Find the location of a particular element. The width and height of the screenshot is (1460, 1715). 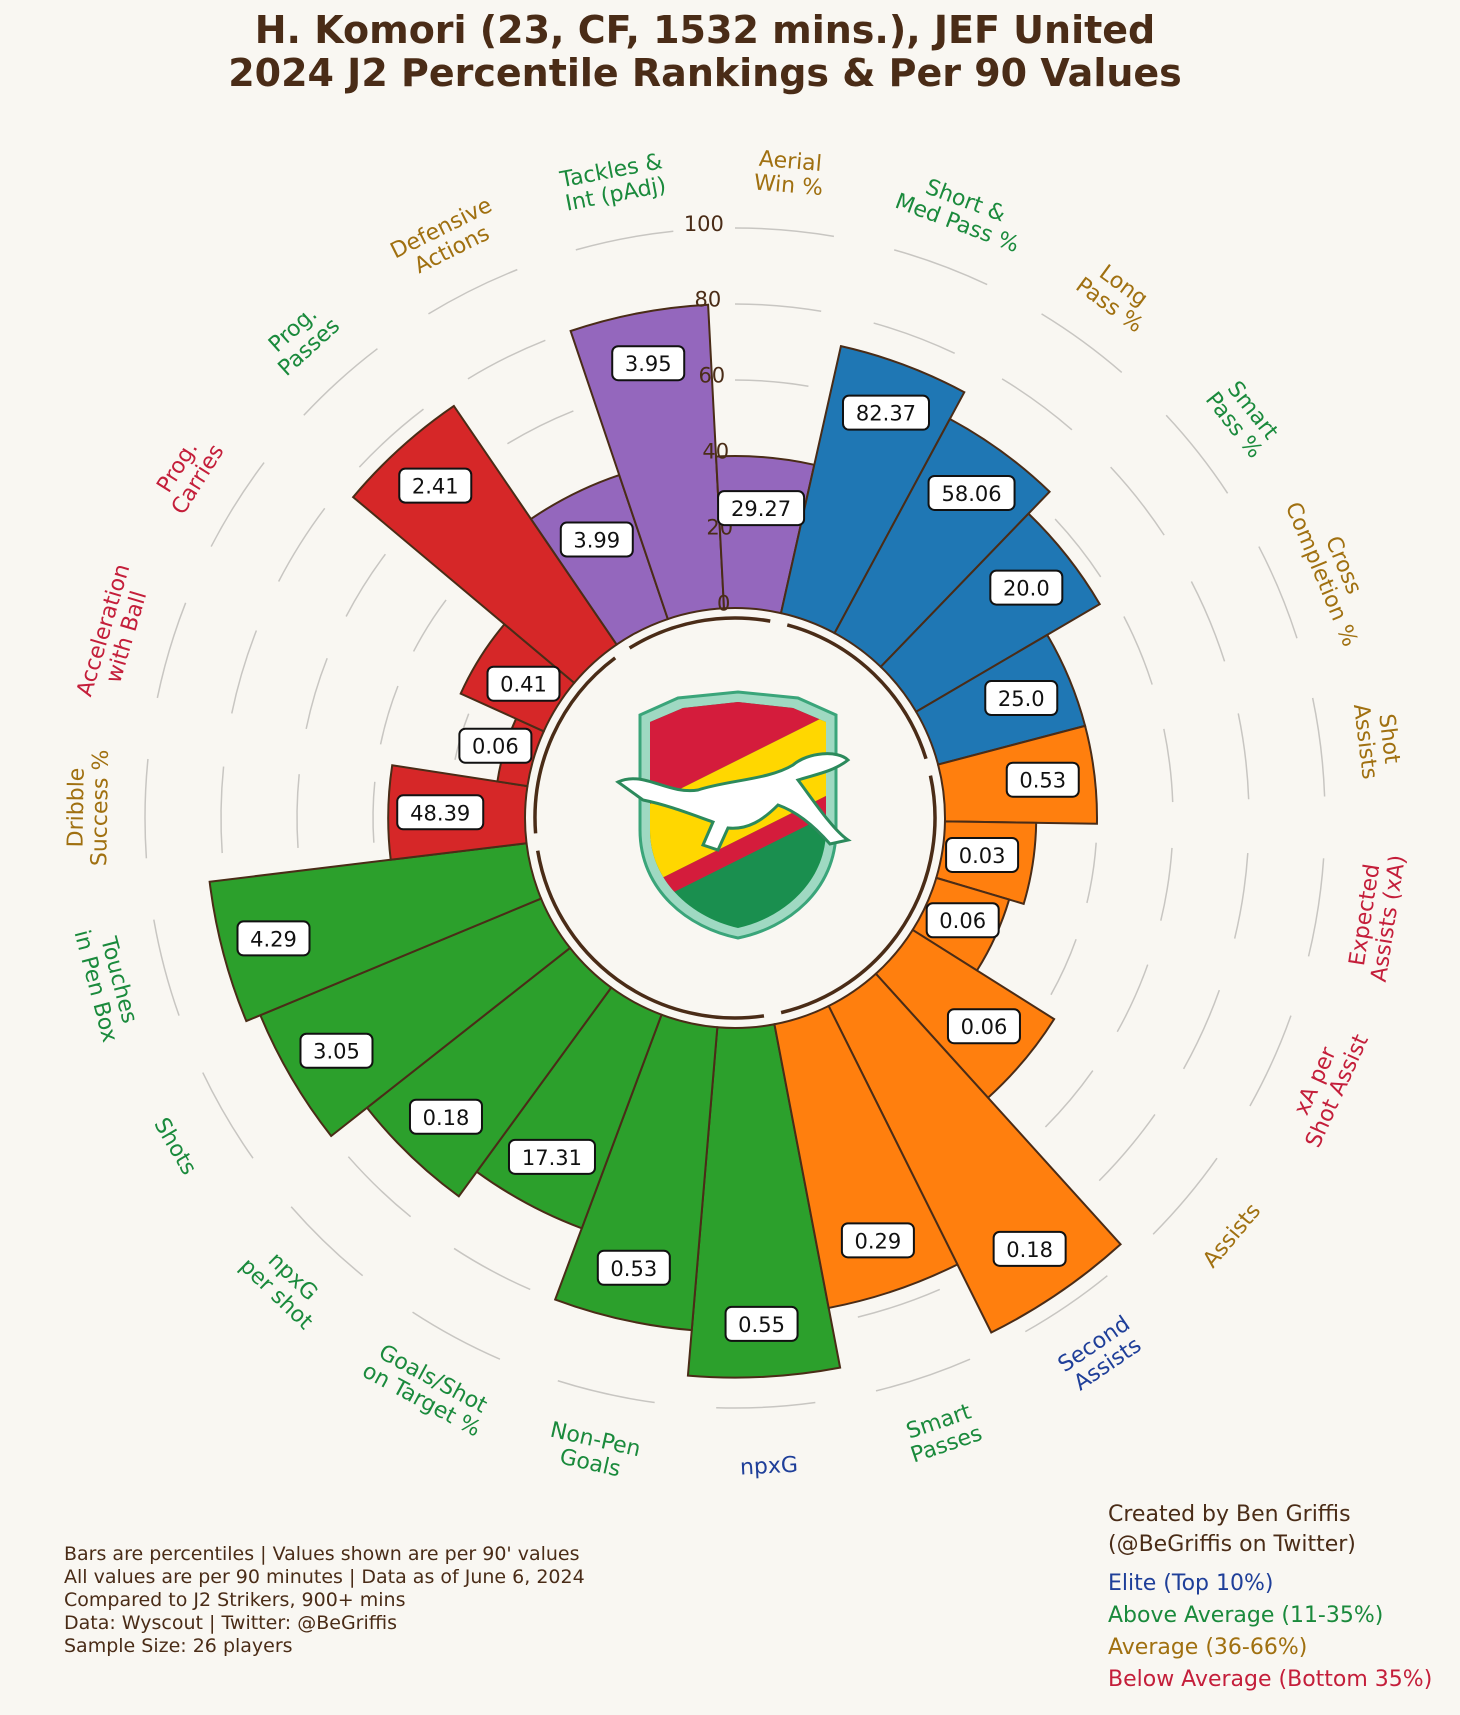

value-label: 2.41 is located at coordinates (435, 487).